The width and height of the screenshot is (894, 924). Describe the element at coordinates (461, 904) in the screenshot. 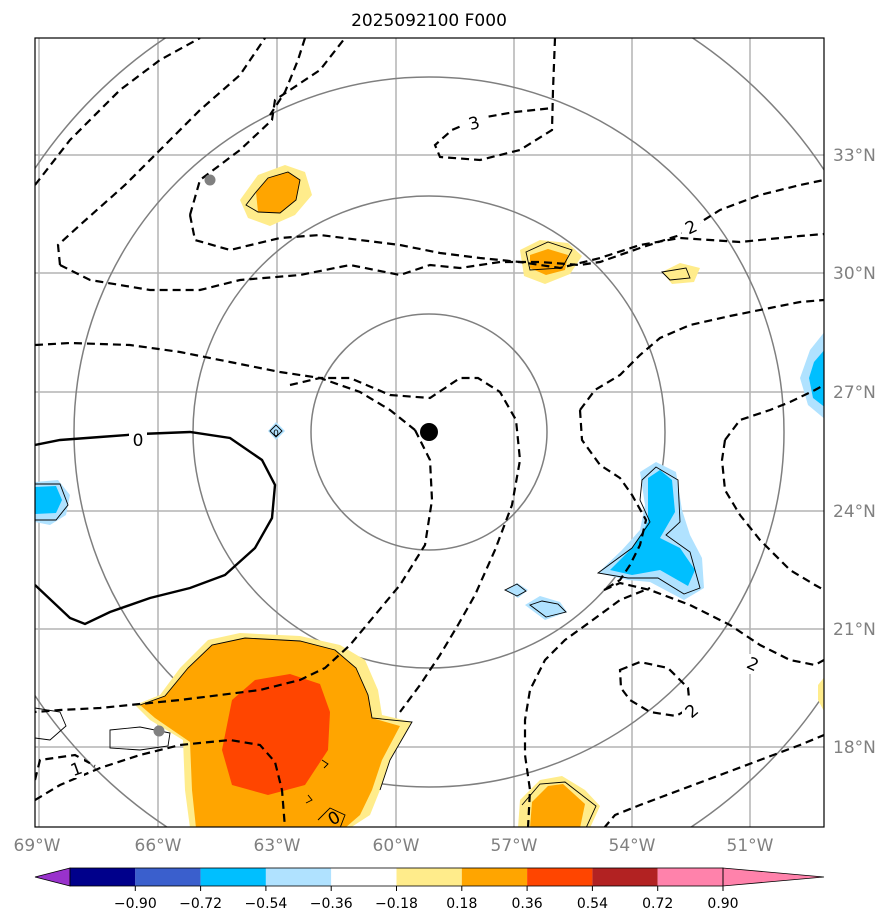

I see `colorbar-tick-label: 0.18` at that location.